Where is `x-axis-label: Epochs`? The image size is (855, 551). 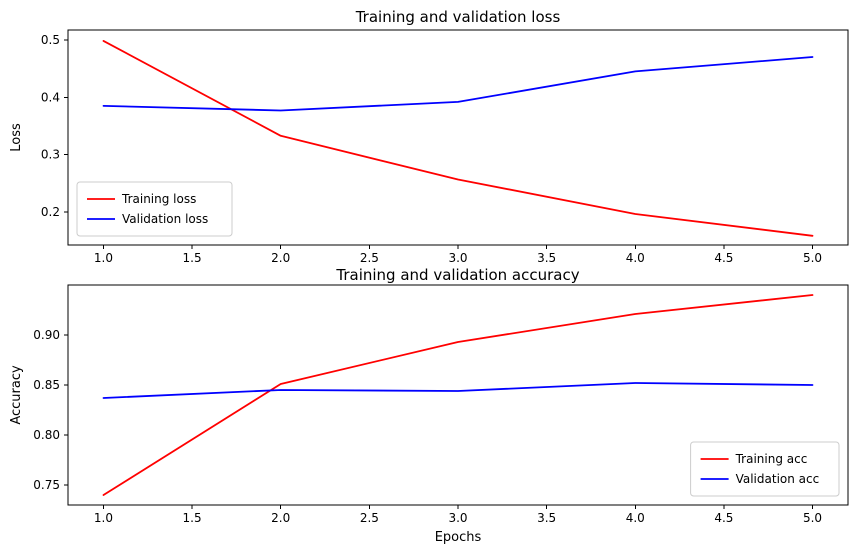 x-axis-label: Epochs is located at coordinates (458, 537).